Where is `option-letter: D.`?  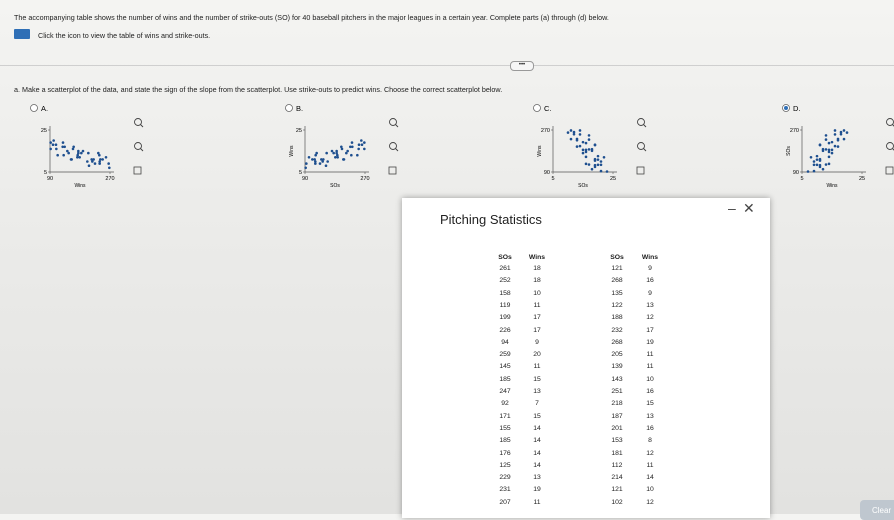
option-letter: D. is located at coordinates (797, 108).